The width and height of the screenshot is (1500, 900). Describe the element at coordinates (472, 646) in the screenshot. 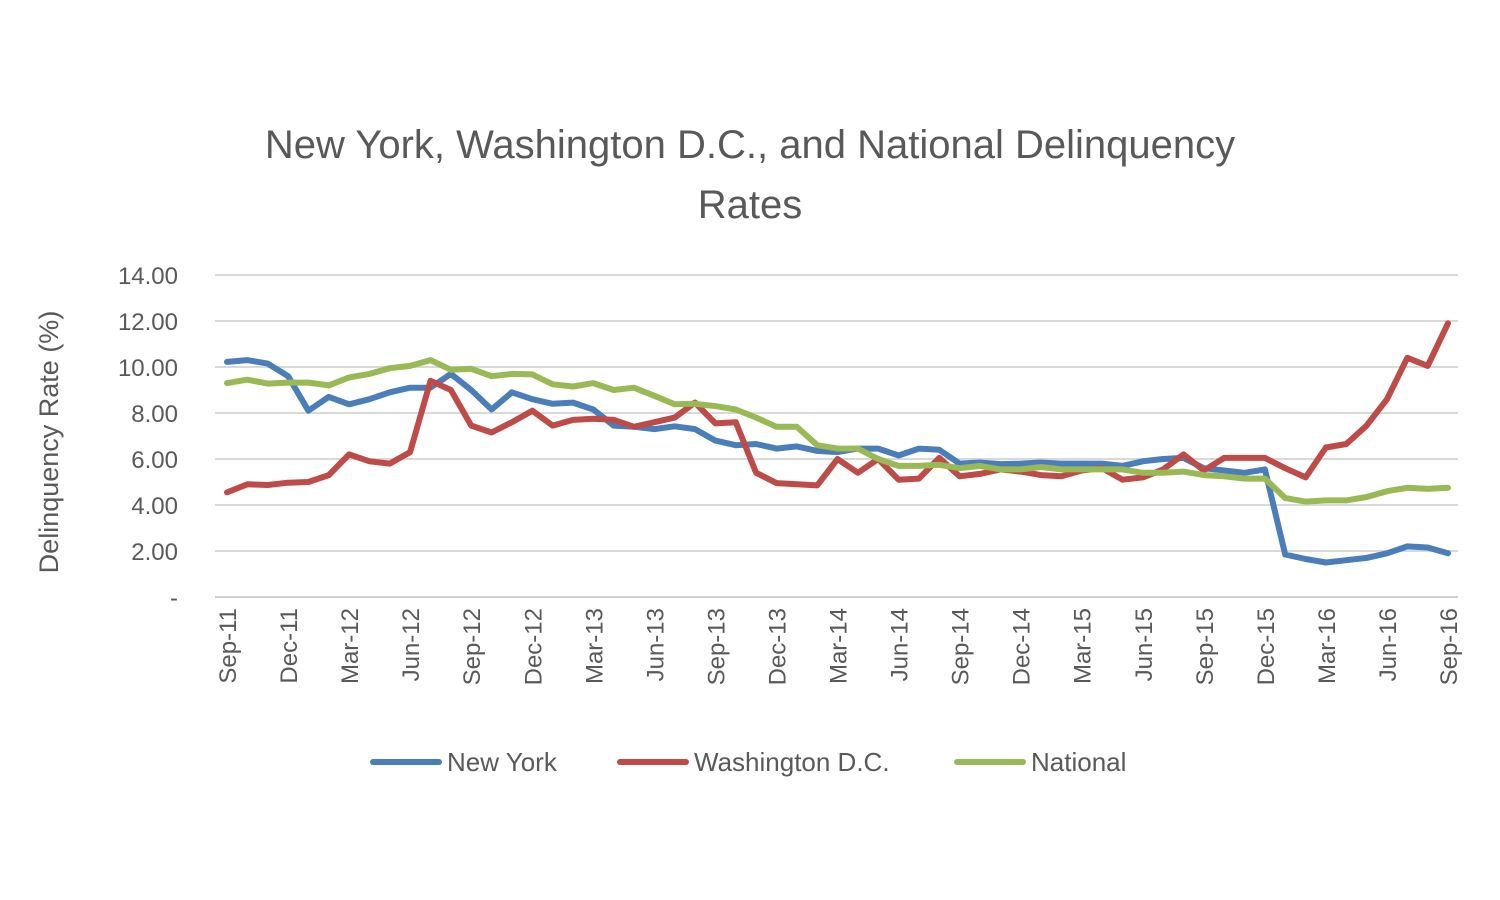

I see `x-tick-label: Sep-12` at that location.